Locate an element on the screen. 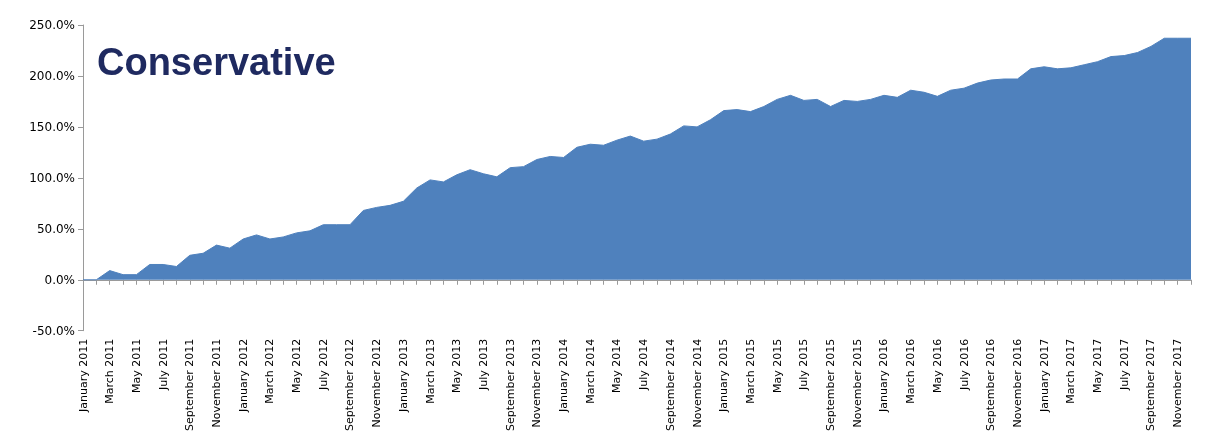  x-tick-label: January 2011 is located at coordinates (83, 375).